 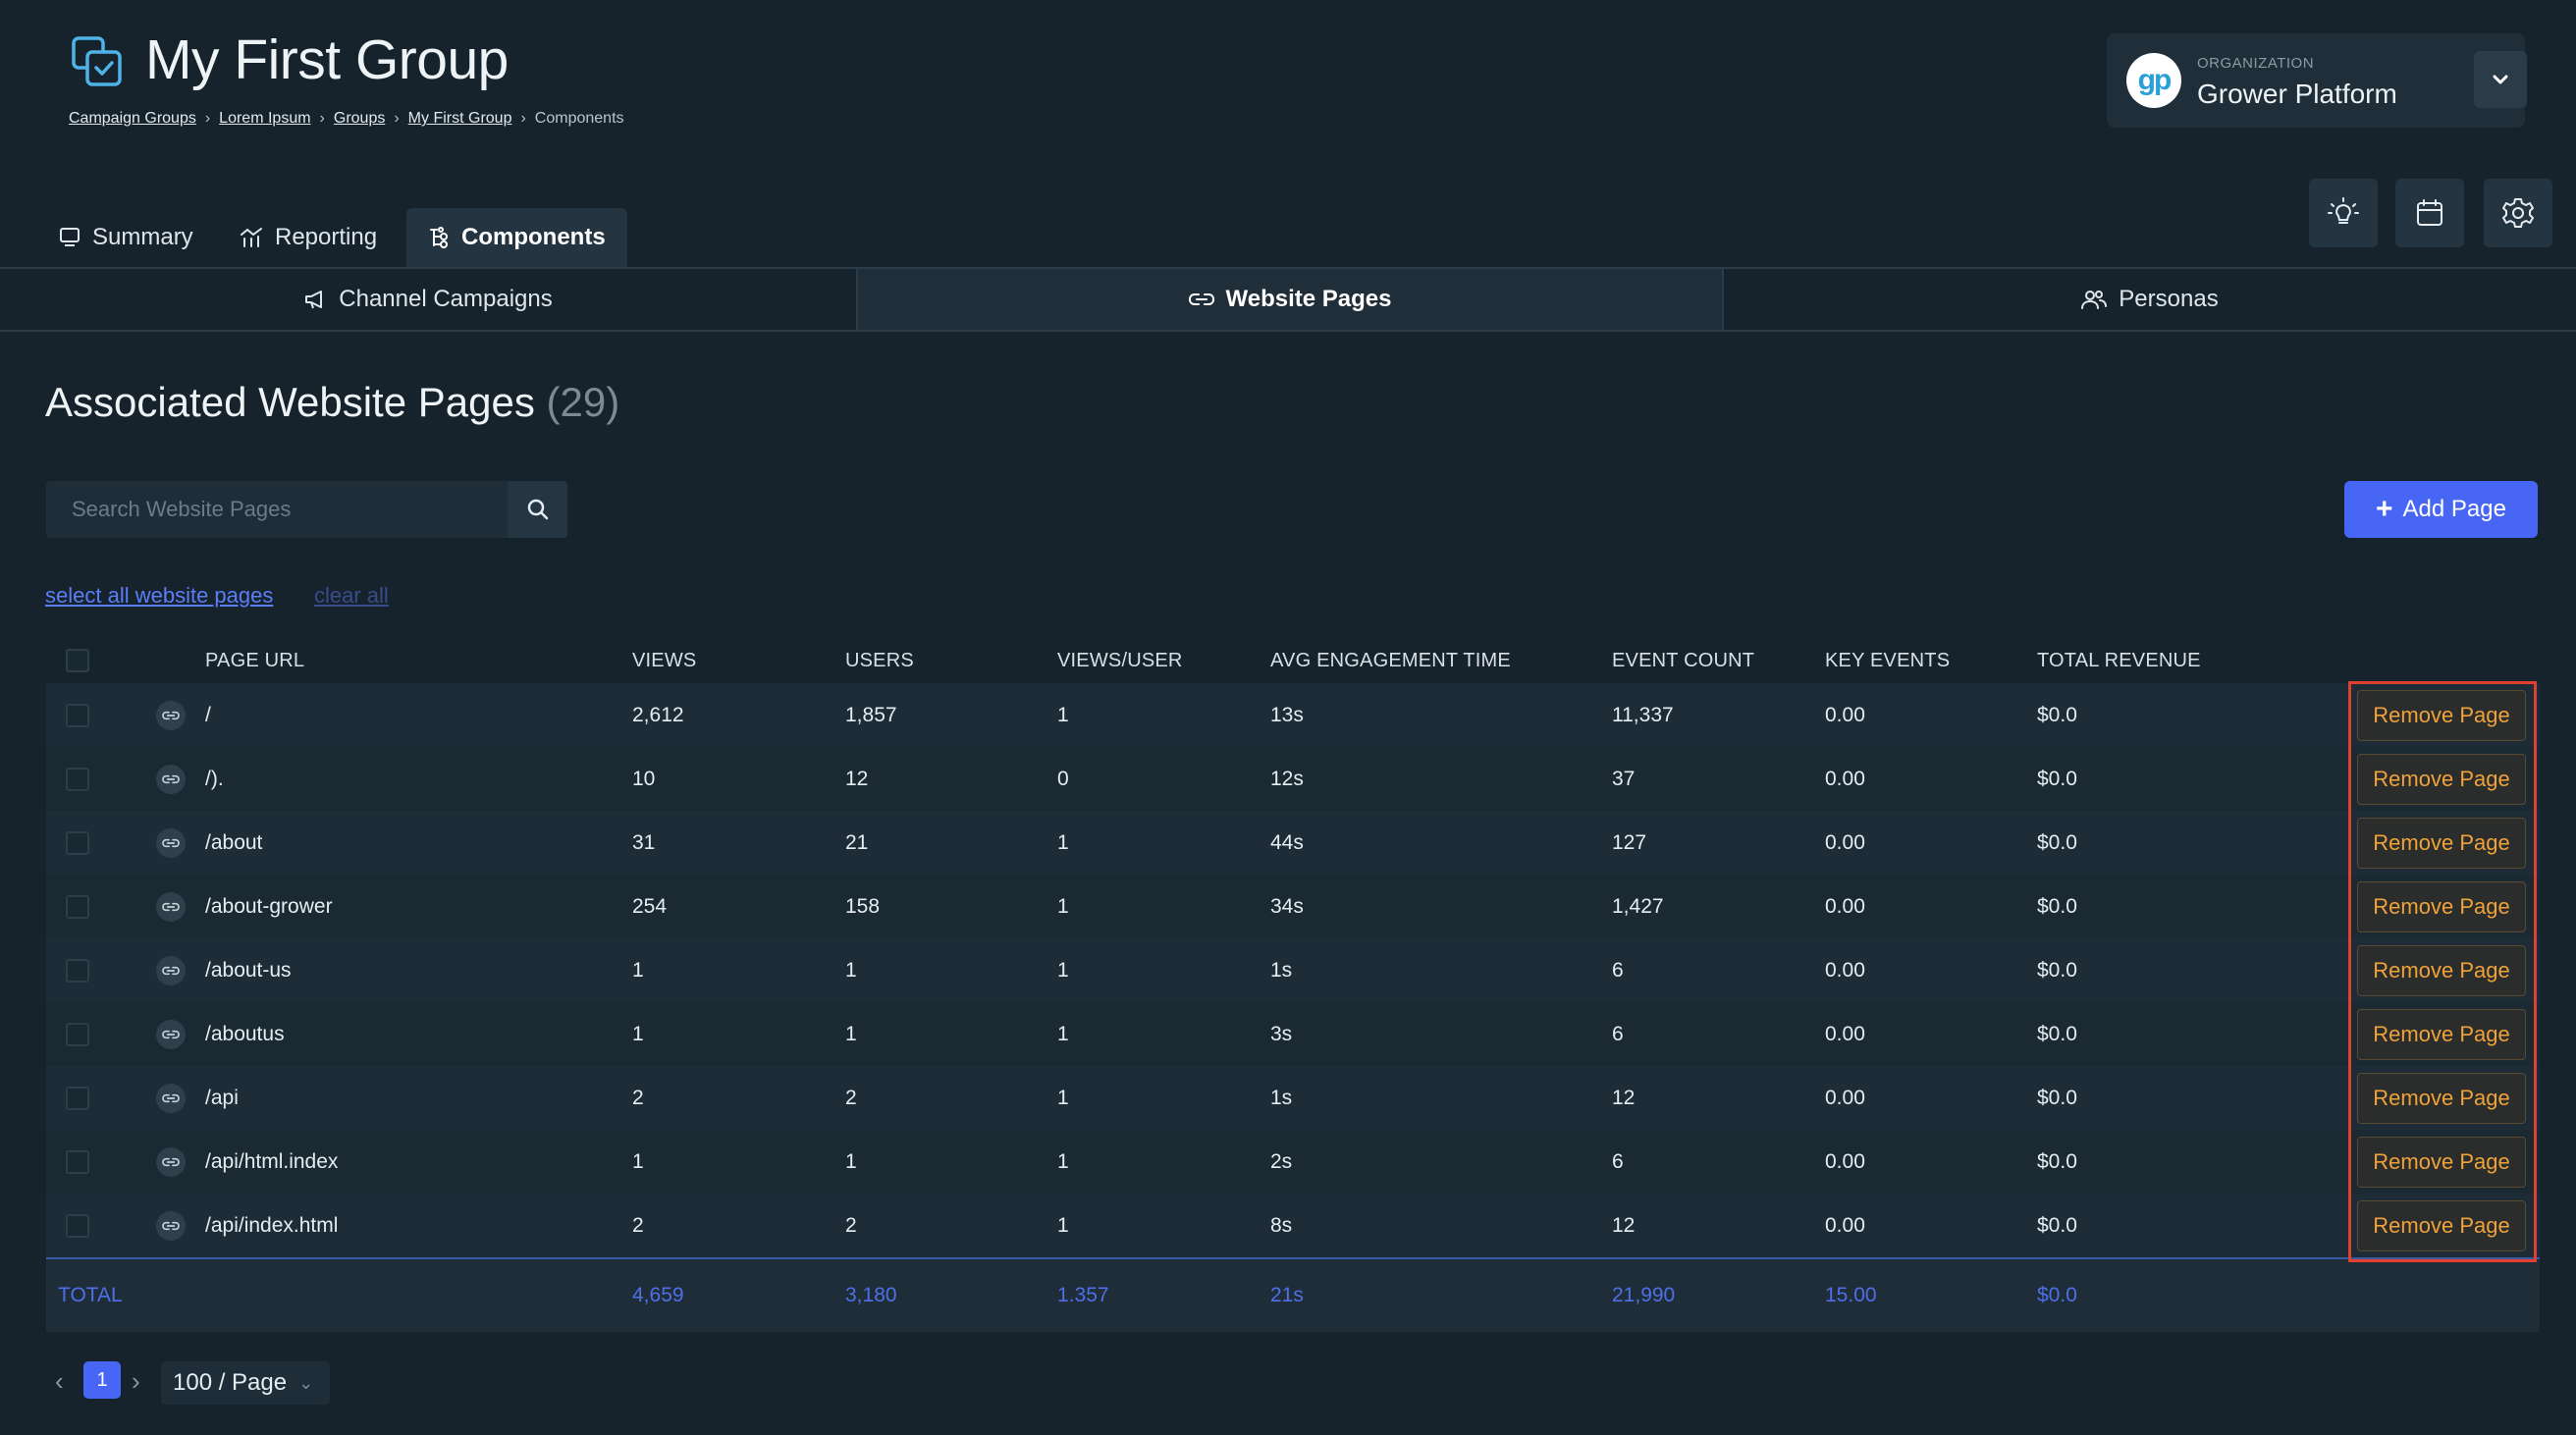 I want to click on column-header-users: USERS, so click(x=879, y=660).